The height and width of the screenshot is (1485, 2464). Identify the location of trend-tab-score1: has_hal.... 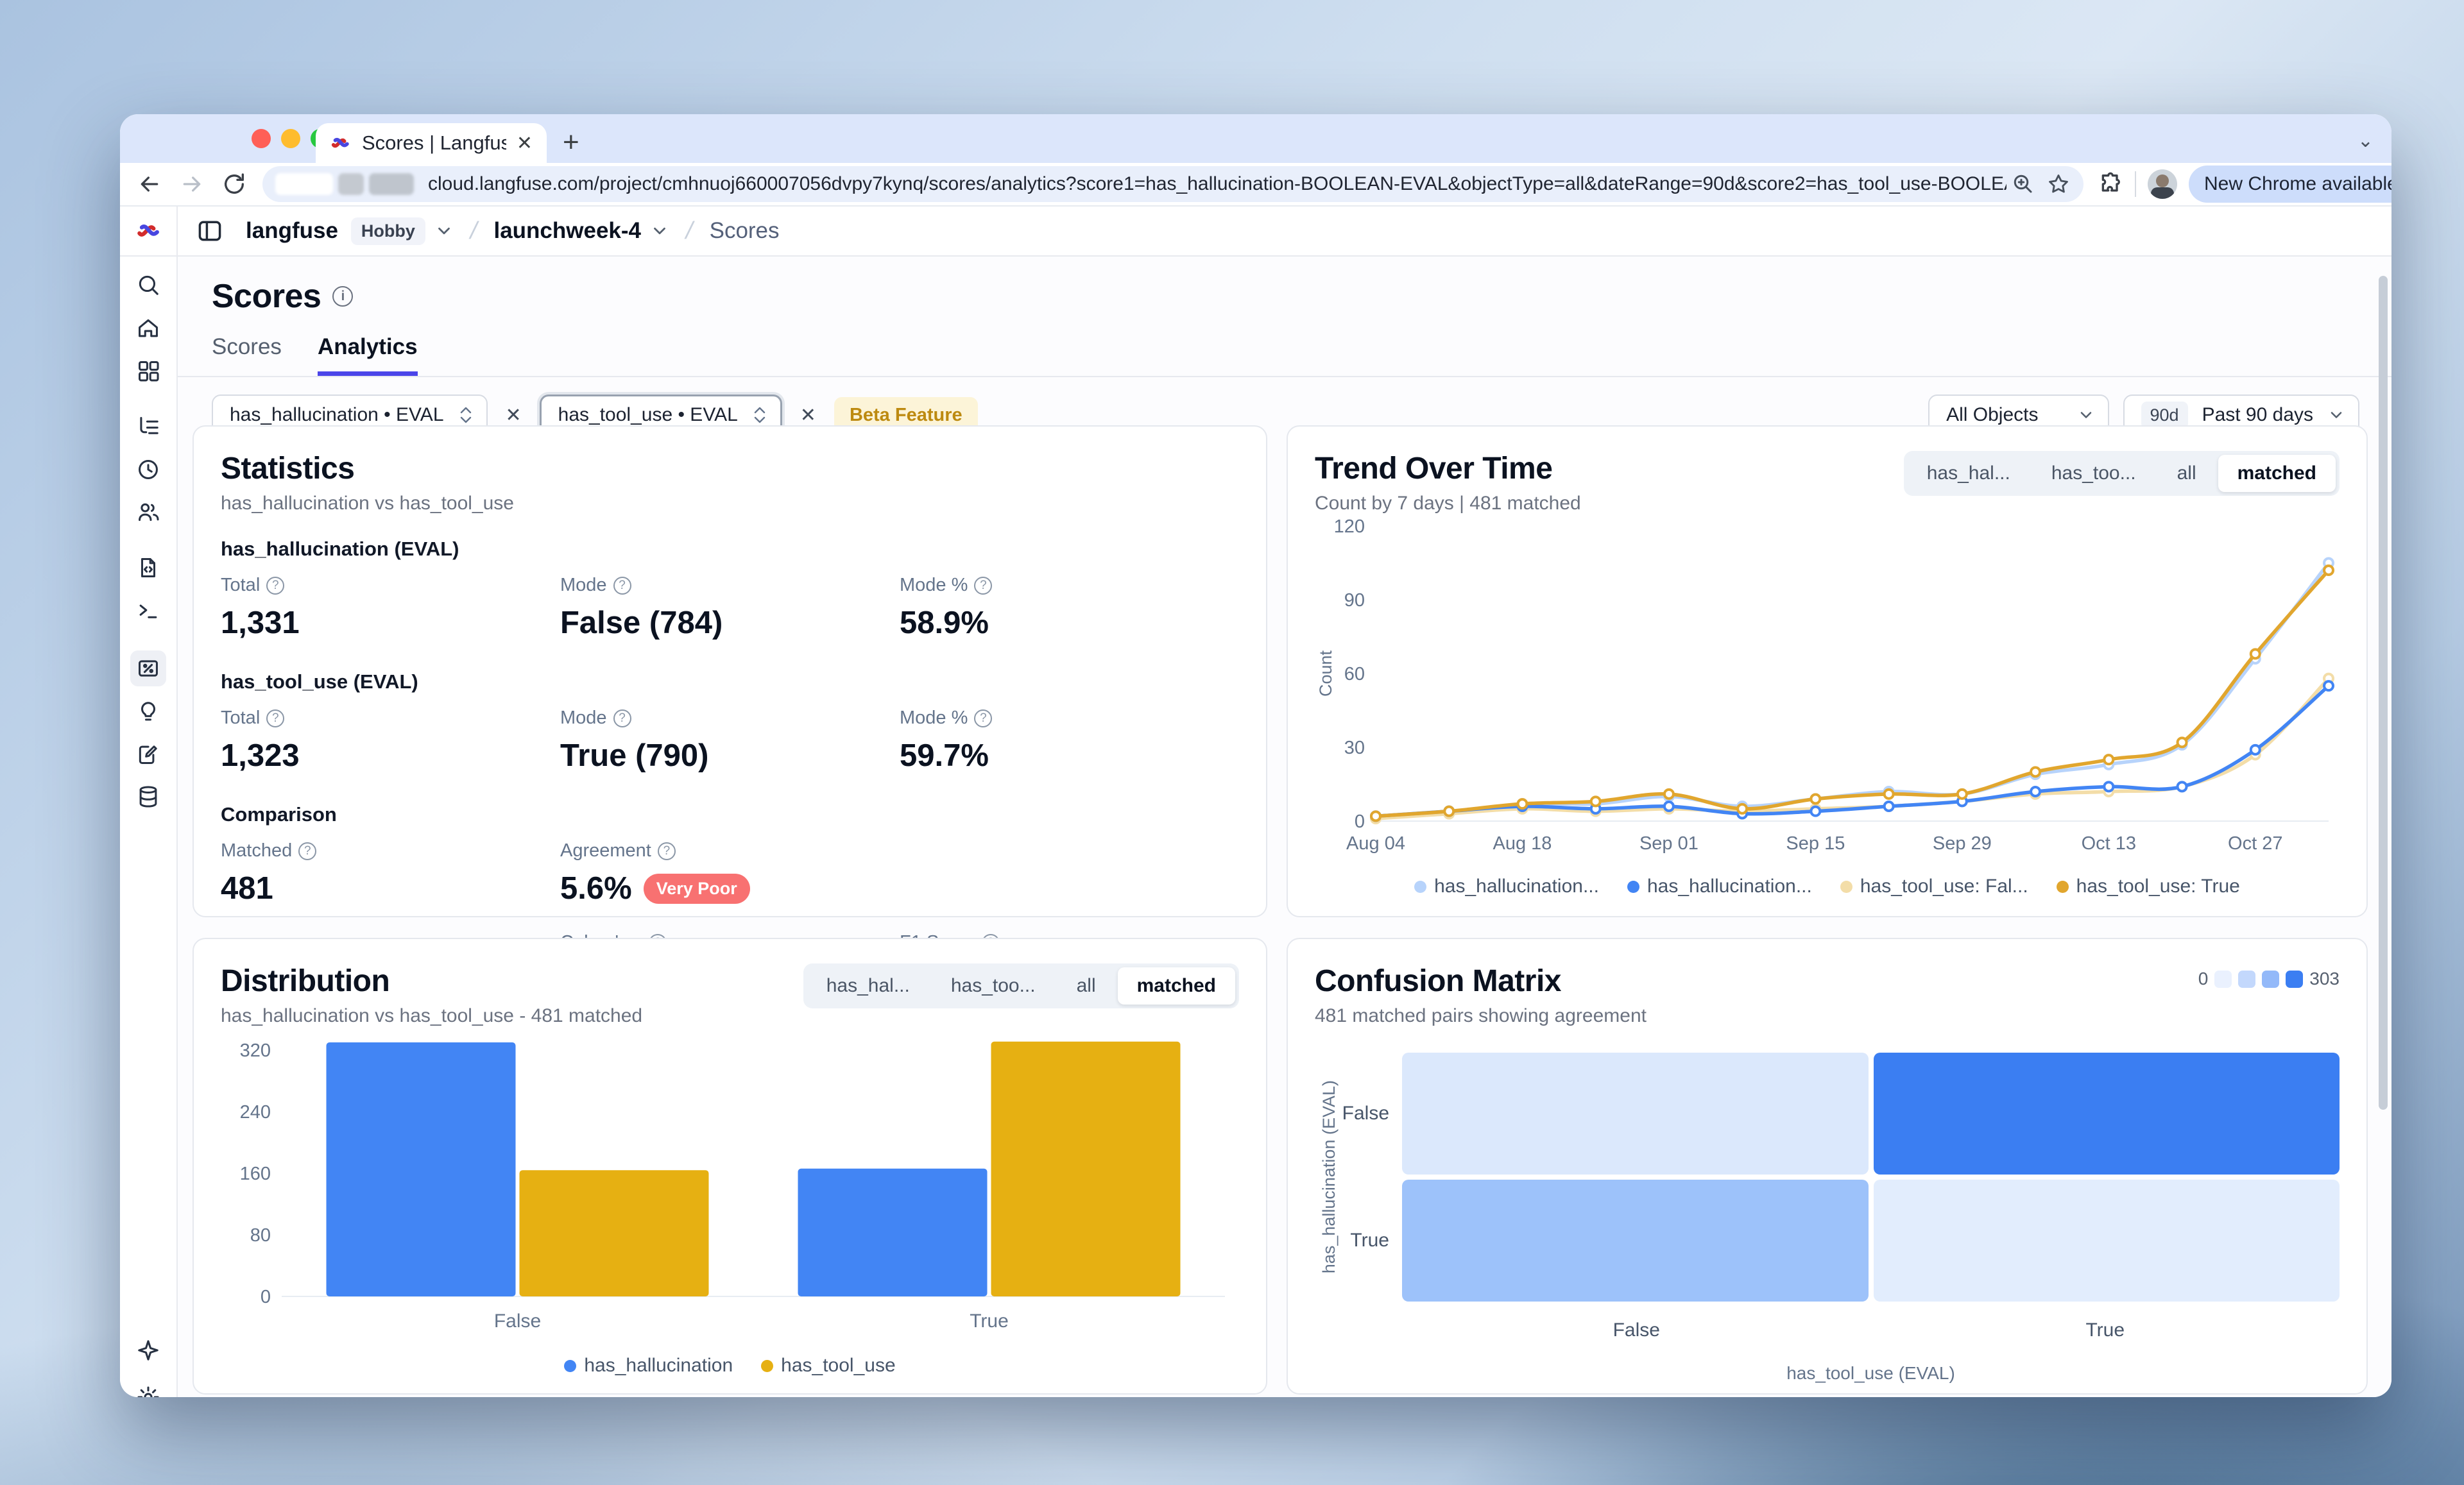
(1968, 473).